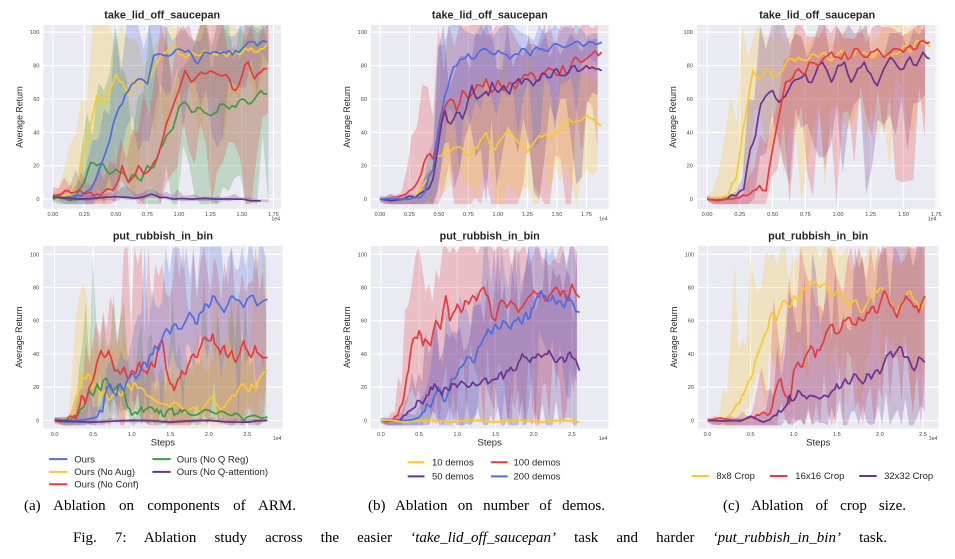 This screenshot has width=955, height=559. I want to click on svg-text: 32x32 Crop, so click(908, 476).